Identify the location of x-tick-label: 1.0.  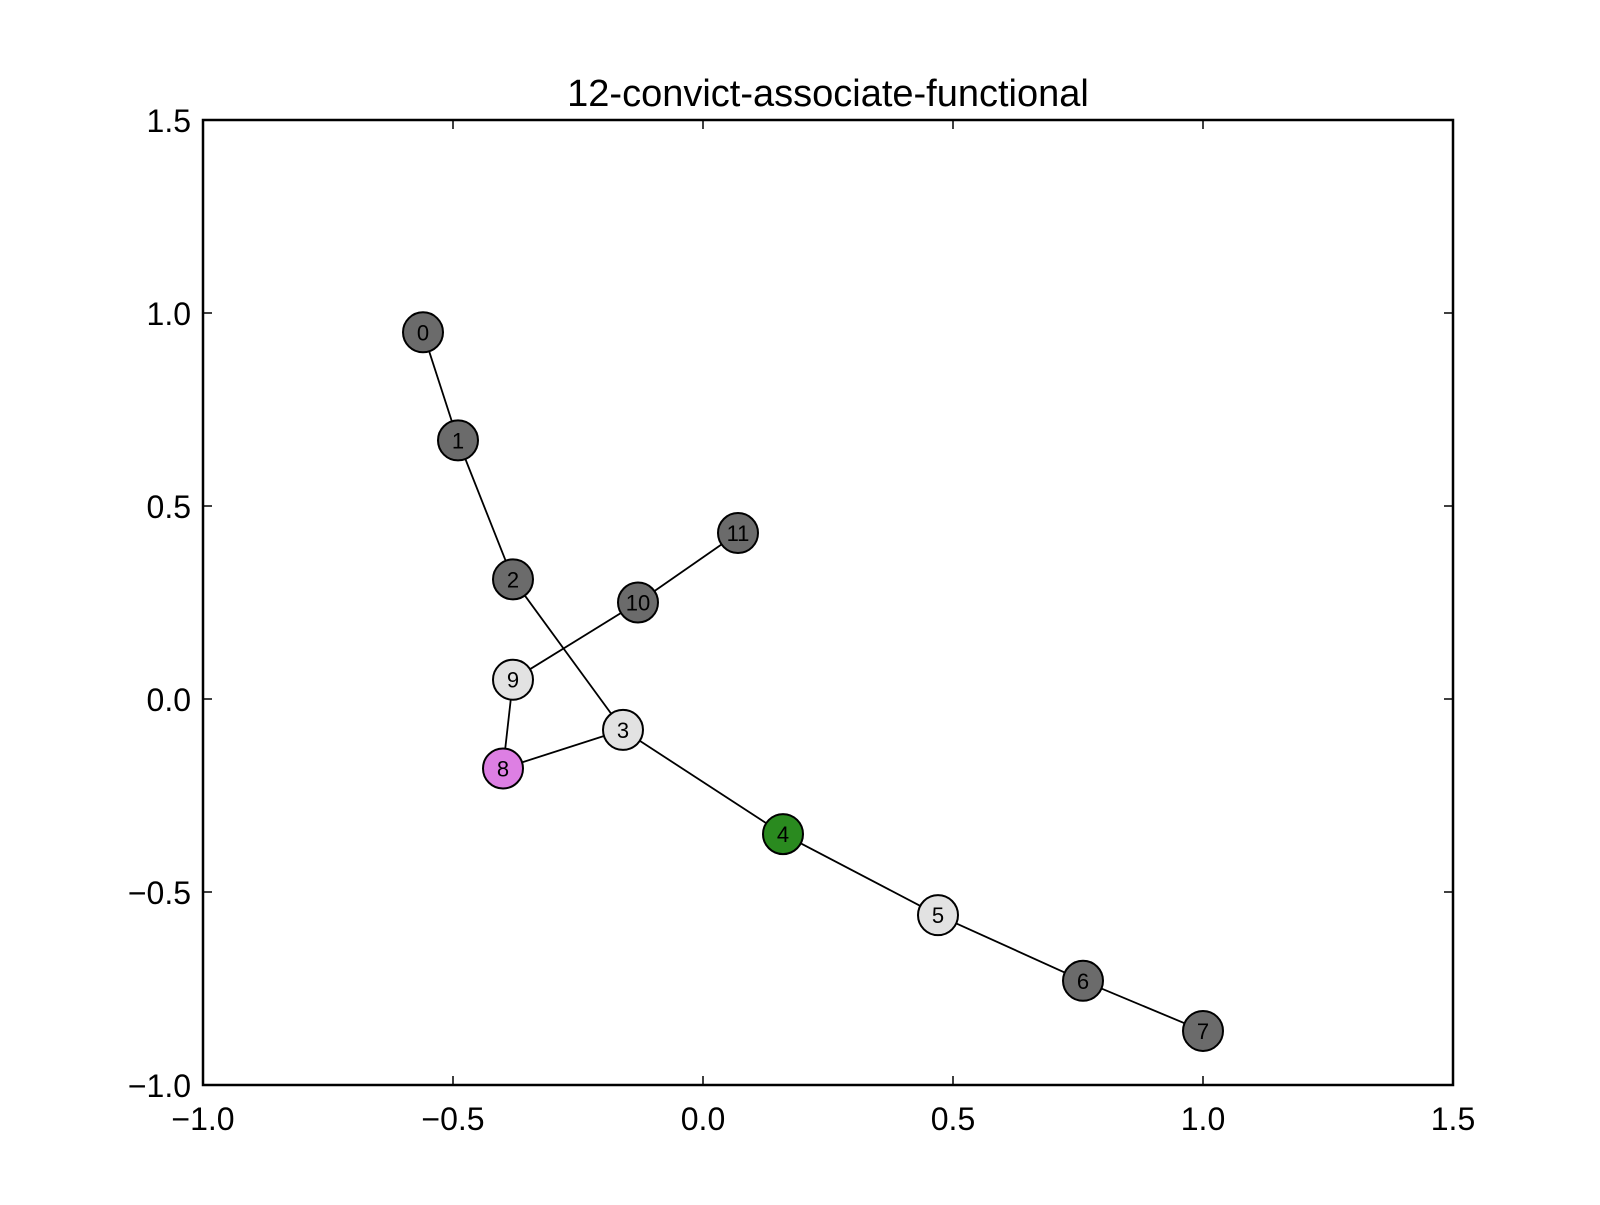
(1203, 1119).